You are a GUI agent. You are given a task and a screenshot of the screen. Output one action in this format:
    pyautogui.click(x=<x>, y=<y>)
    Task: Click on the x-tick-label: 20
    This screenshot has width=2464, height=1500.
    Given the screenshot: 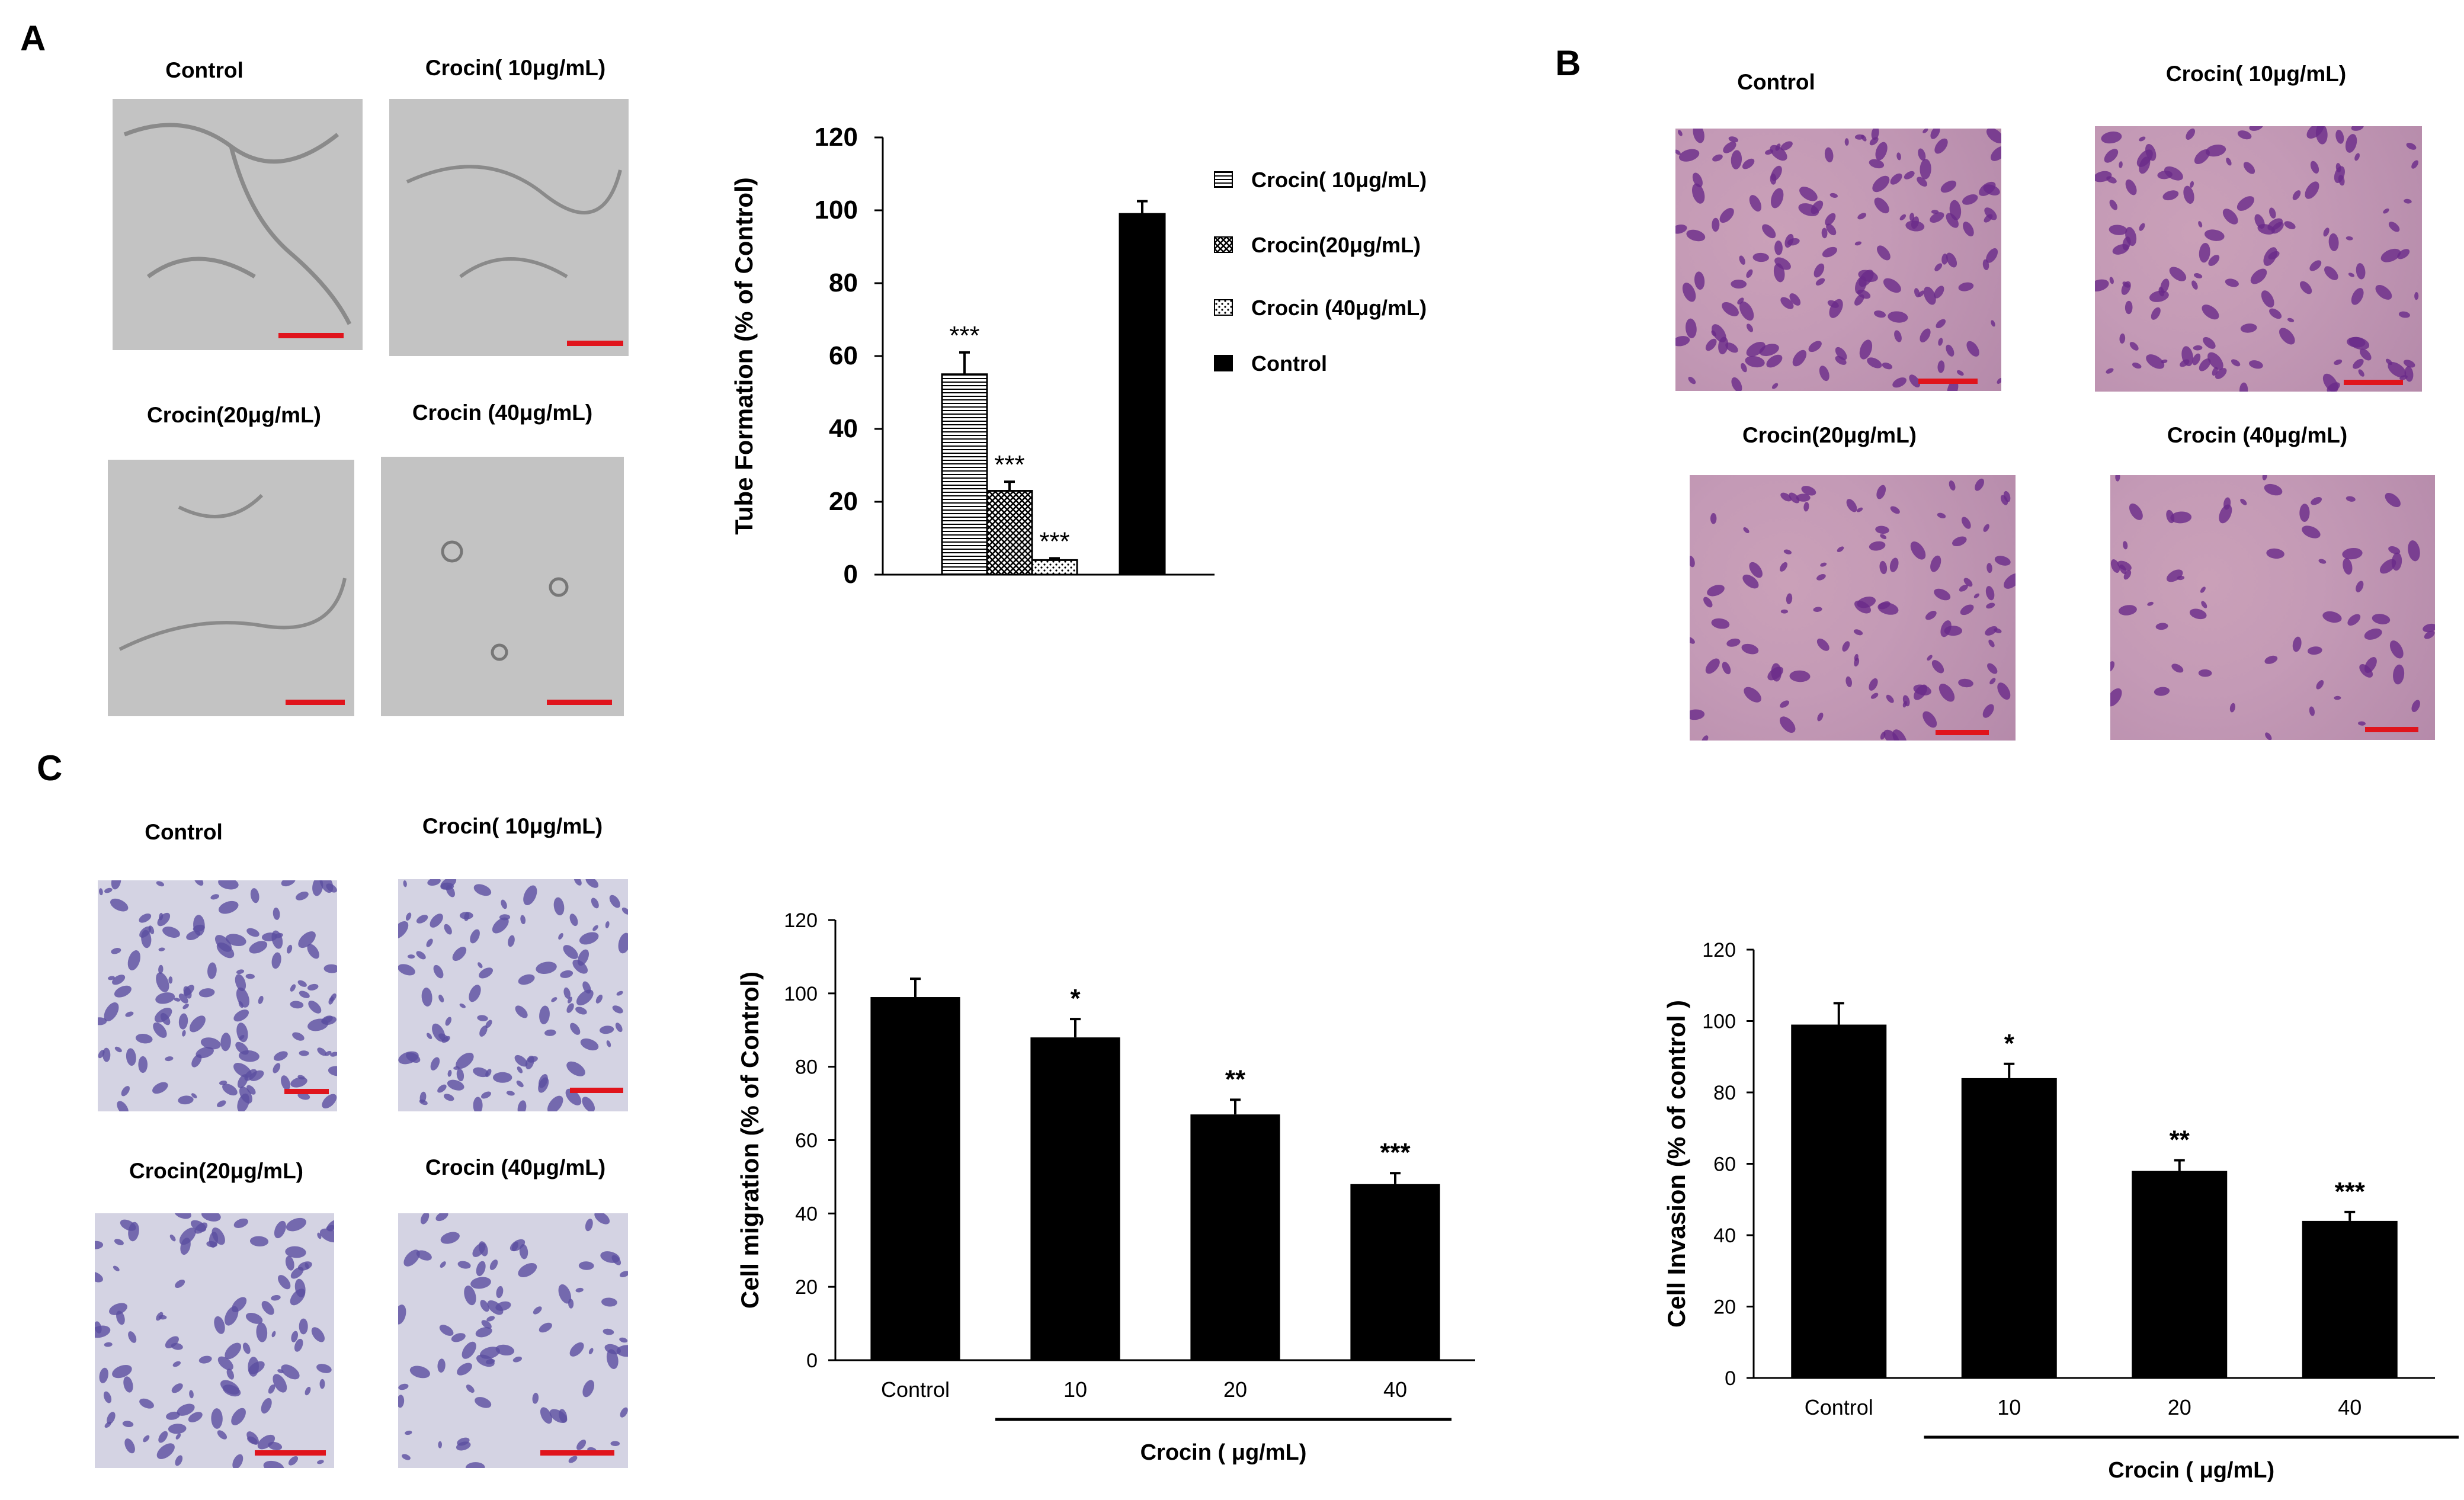 What is the action you would take?
    pyautogui.click(x=2179, y=1407)
    